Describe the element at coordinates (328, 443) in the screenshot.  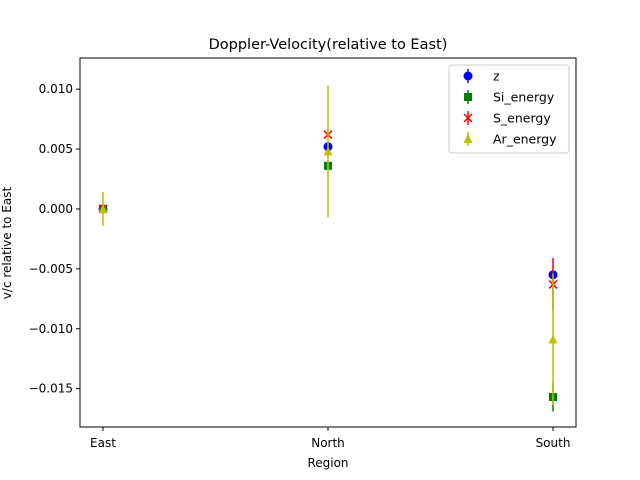
I see `x-tick-label: North` at that location.